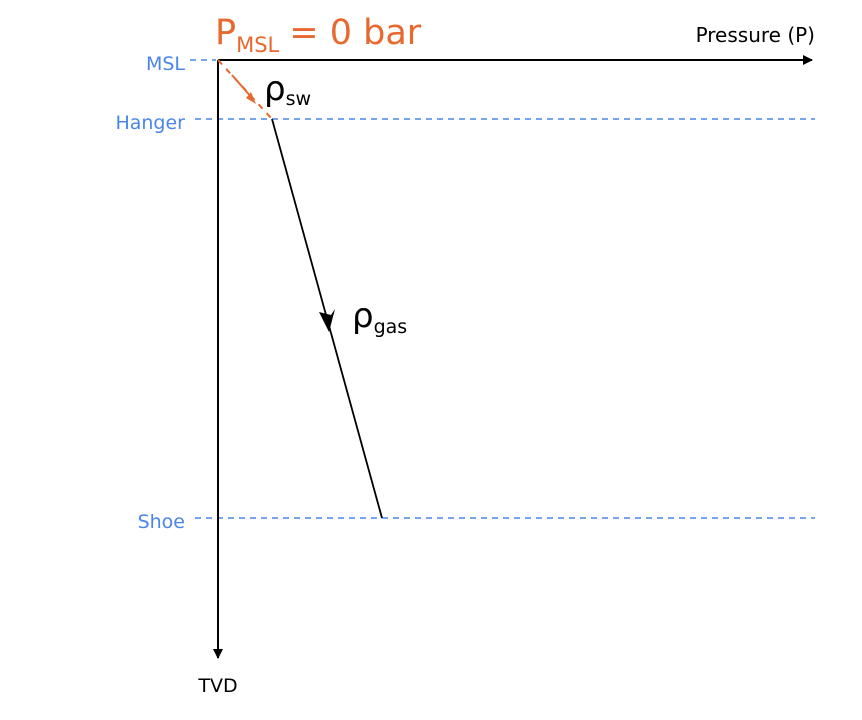 This screenshot has height=720, width=862. I want to click on depth-label: Shoe, so click(161, 522).